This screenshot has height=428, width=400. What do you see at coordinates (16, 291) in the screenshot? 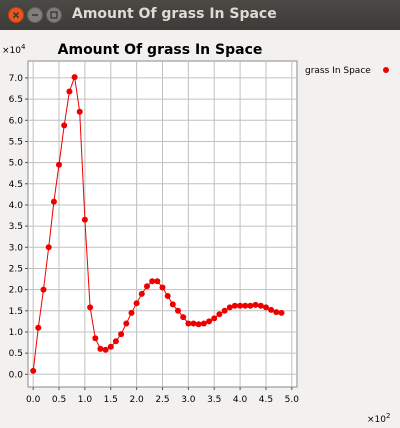
I see `y-tick-label: 2.0` at bounding box center [16, 291].